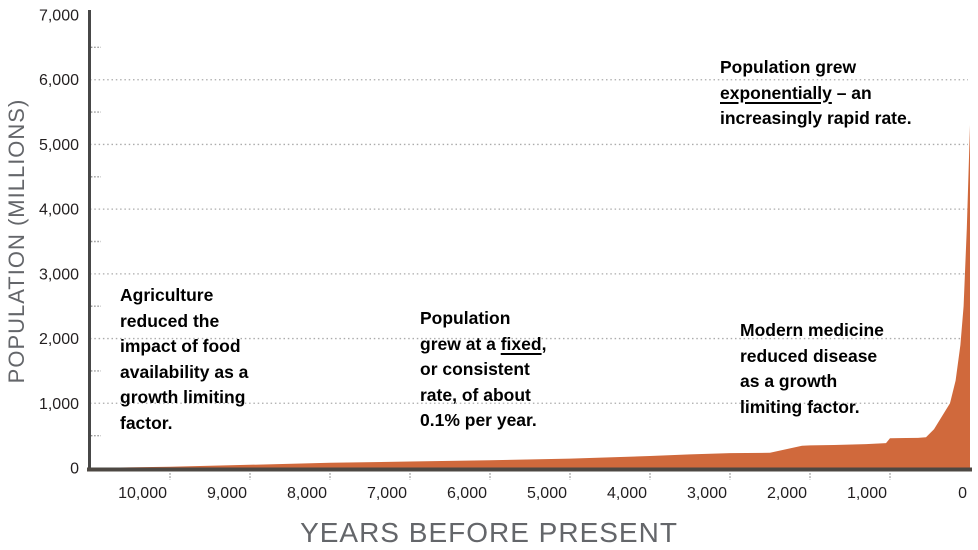  Describe the element at coordinates (467, 493) in the screenshot. I see `x-tick-label-6000: 6,000` at that location.